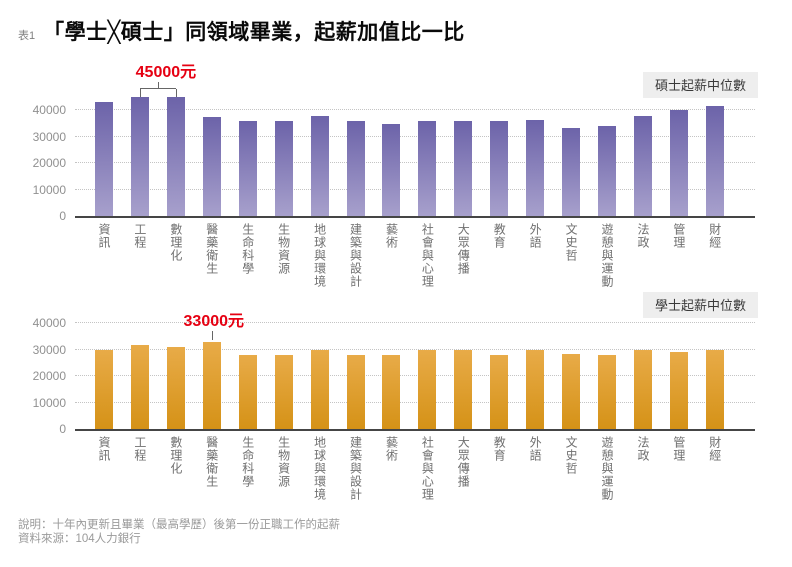 This screenshot has width=792, height=567. I want to click on category-label-text: 藝術, so click(391, 236).